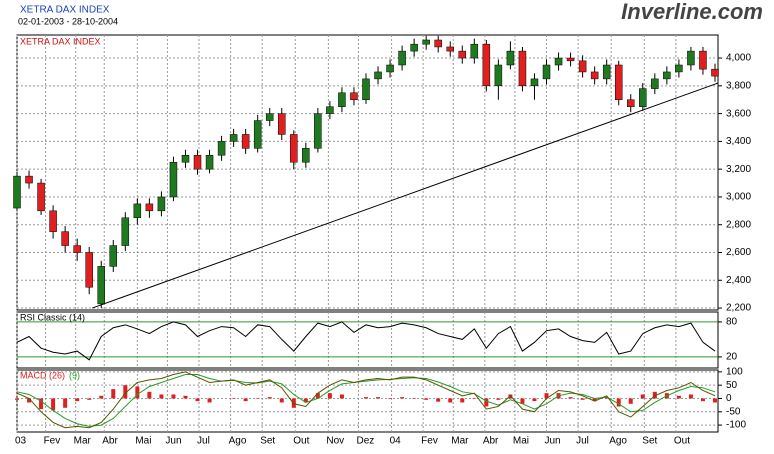 The image size is (774, 454). Describe the element at coordinates (110, 441) in the screenshot. I see `x-tick-label: Abr` at that location.